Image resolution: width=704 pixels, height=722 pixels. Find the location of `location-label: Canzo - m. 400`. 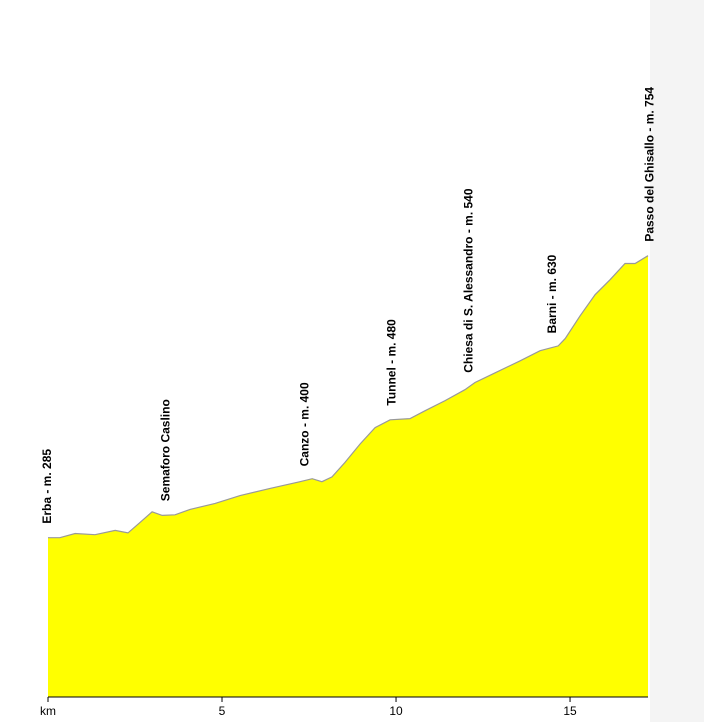

location-label: Canzo - m. 400 is located at coordinates (305, 424).